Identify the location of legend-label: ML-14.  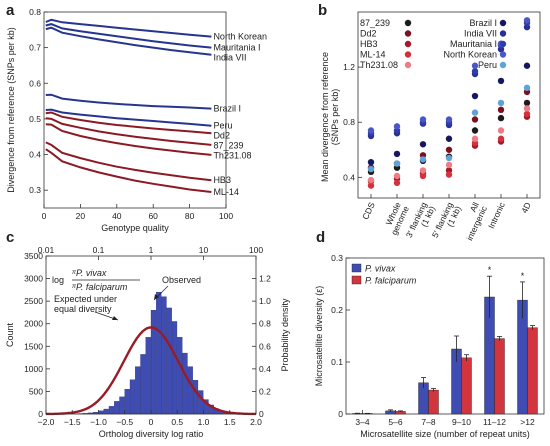
(373, 55).